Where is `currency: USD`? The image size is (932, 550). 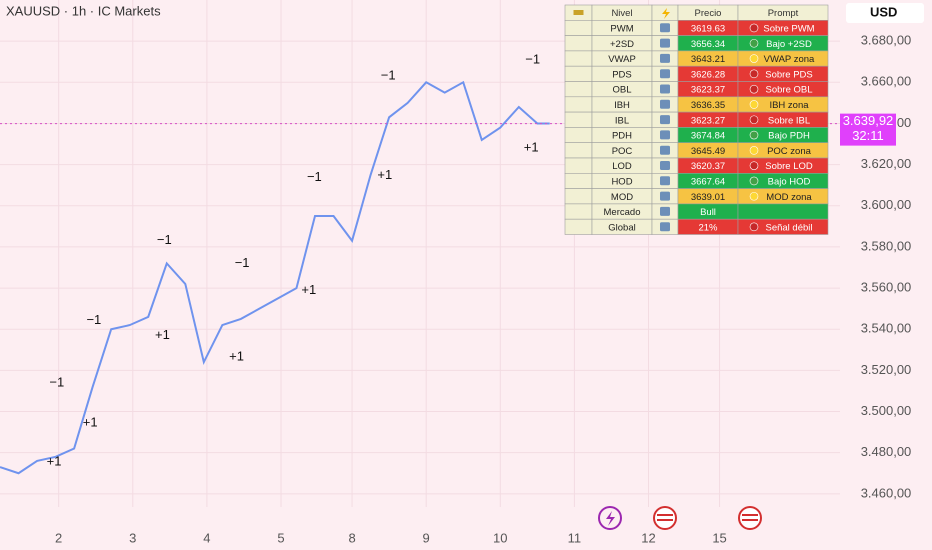
currency: USD is located at coordinates (883, 11).